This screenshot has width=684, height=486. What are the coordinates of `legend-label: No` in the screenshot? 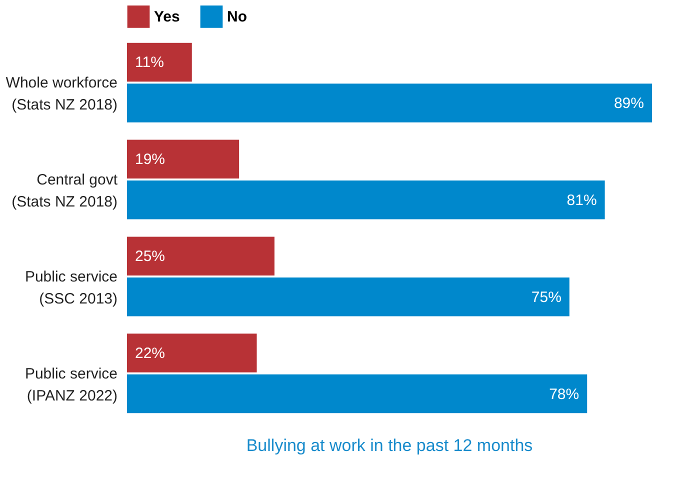 It's located at (237, 17).